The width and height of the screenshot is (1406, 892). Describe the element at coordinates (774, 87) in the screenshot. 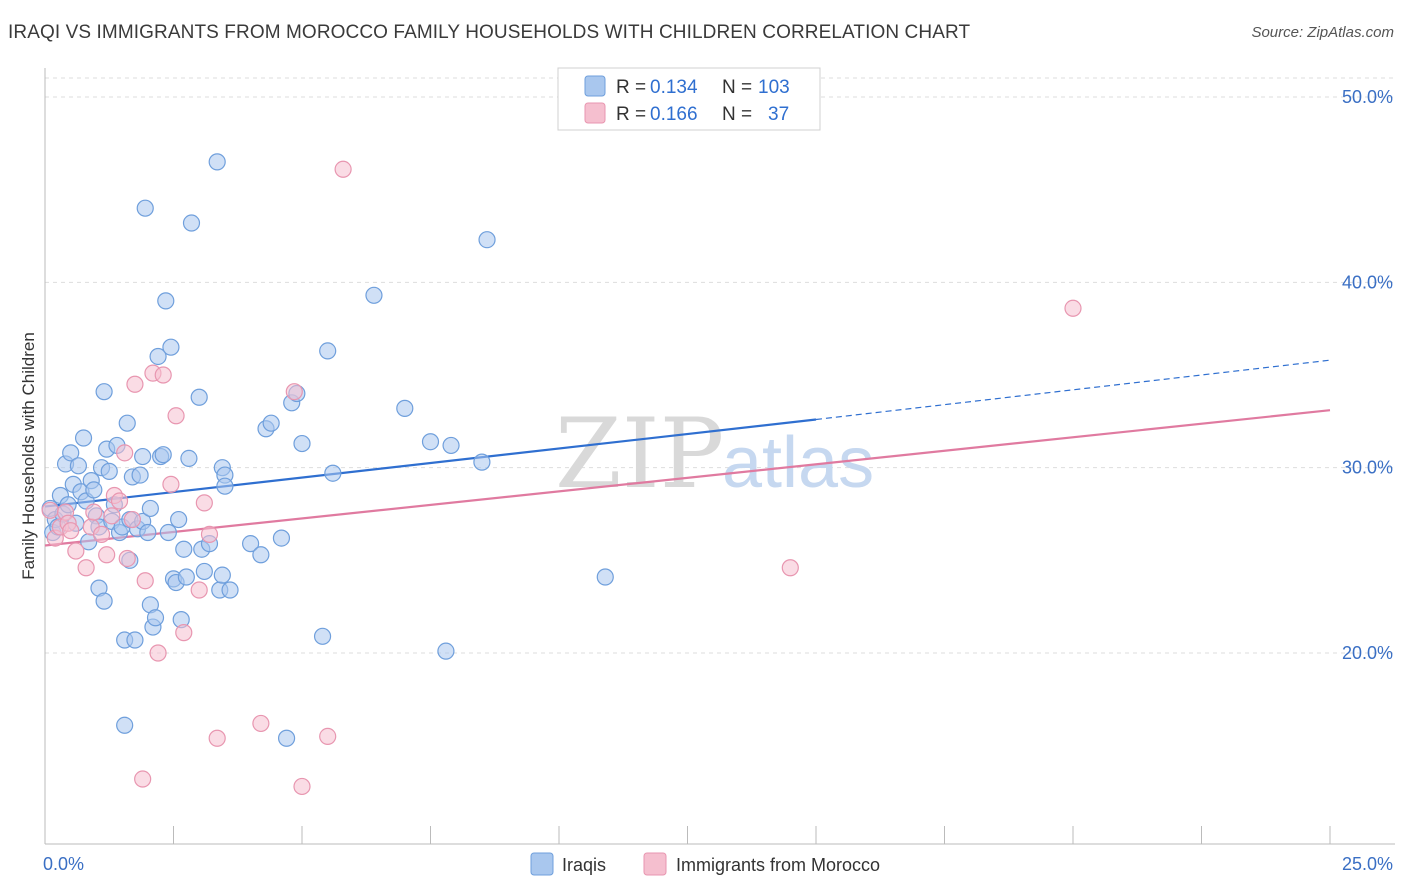

I see `legend-n-value-1: 103` at that location.